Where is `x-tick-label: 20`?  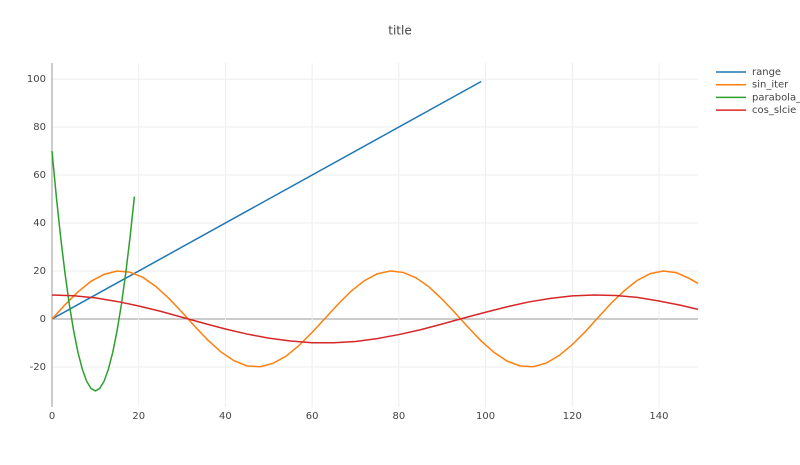
x-tick-label: 20 is located at coordinates (138, 416).